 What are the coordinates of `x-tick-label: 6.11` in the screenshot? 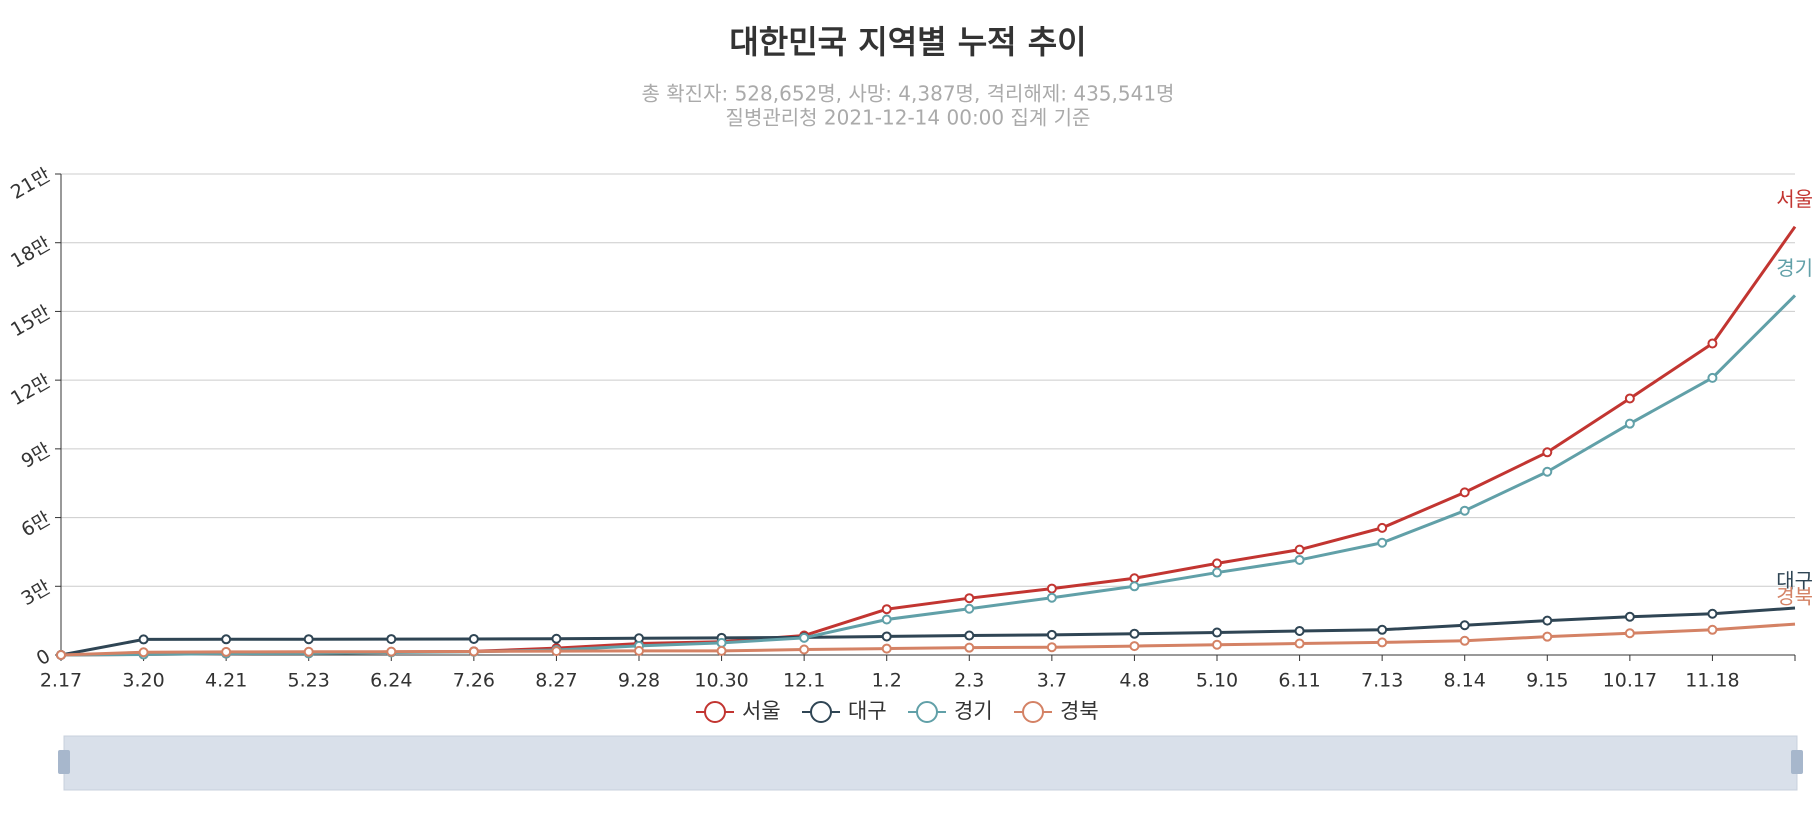 It's located at (1299, 681).